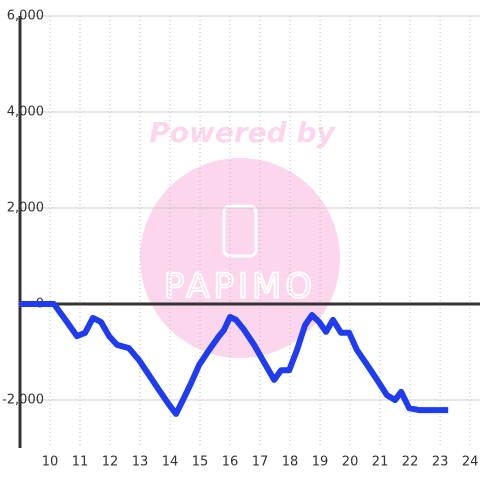 The width and height of the screenshot is (480, 484). What do you see at coordinates (80, 462) in the screenshot?
I see `x-tick-label: 11` at bounding box center [80, 462].